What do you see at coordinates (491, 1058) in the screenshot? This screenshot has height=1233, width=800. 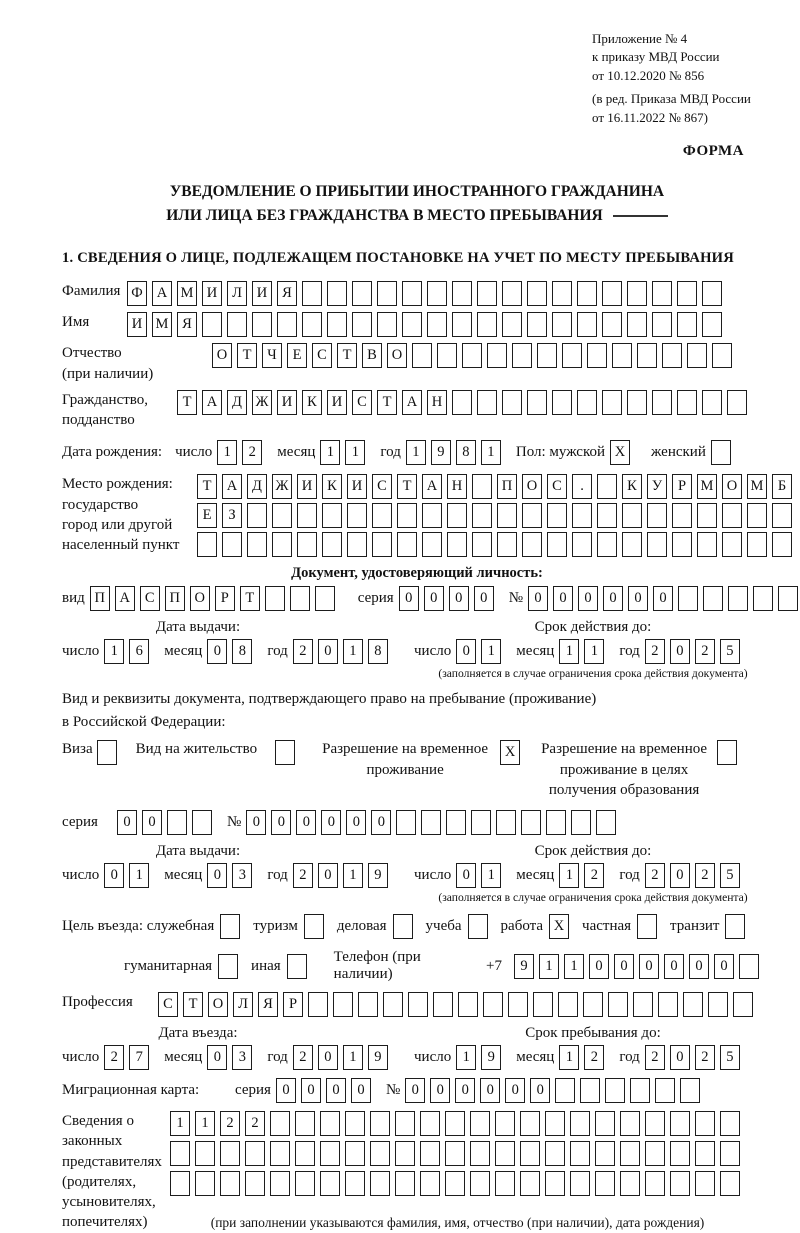 I see `form-cell: 9` at bounding box center [491, 1058].